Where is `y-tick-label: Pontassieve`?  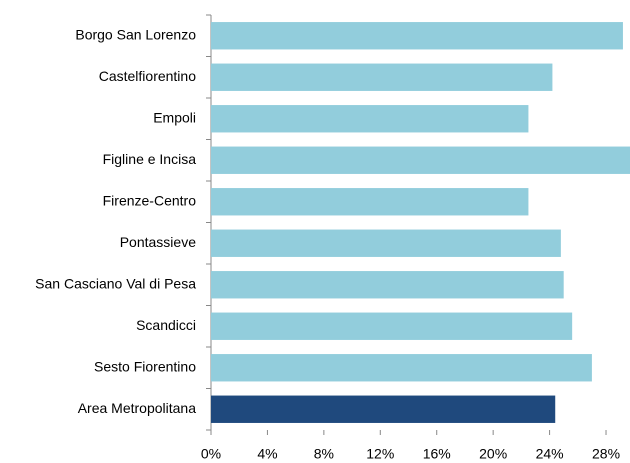
y-tick-label: Pontassieve is located at coordinates (158, 242).